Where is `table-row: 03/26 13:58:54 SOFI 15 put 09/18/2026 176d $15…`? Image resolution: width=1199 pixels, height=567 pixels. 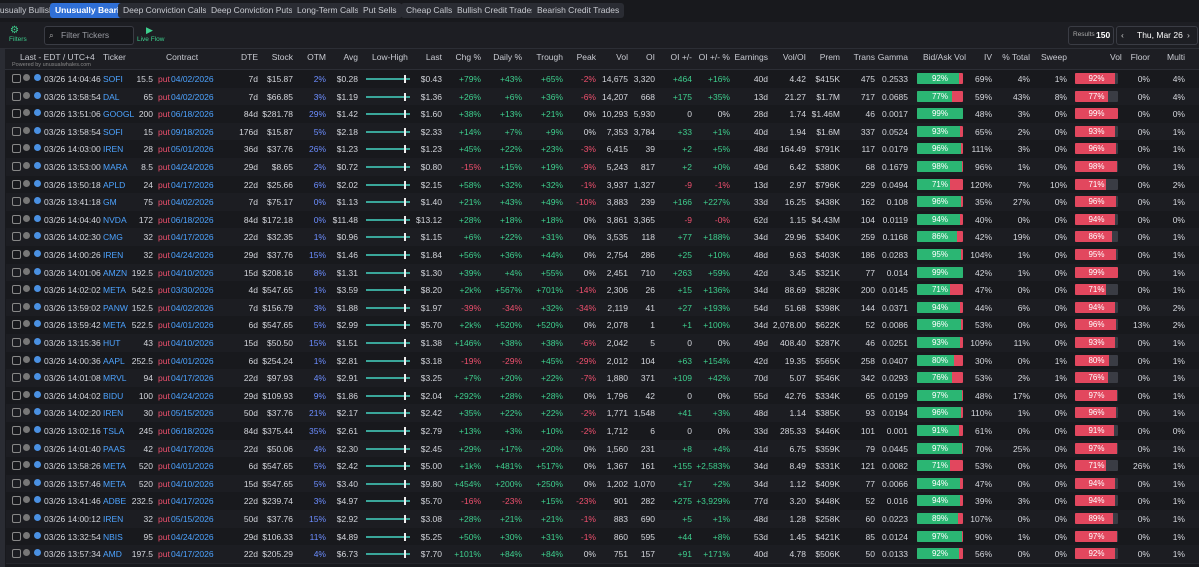
table-row: 03/26 13:58:54 SOFI 15 put 09/18/2026 176d $15… is located at coordinates (602, 132).